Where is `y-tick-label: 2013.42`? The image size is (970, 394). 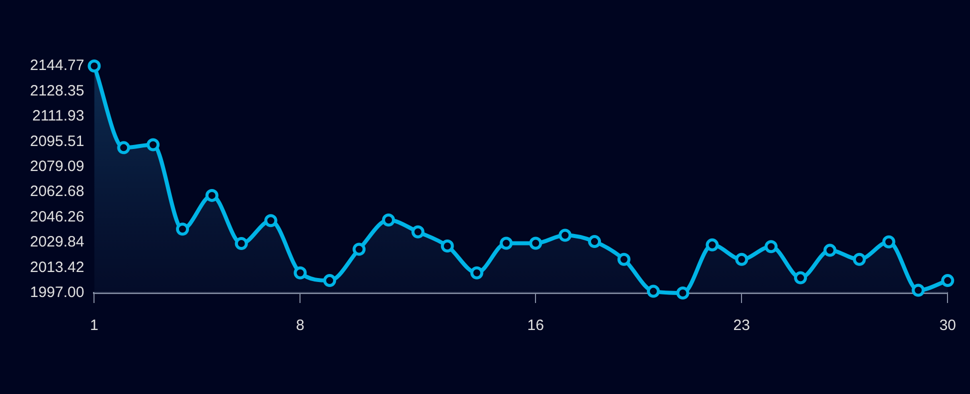
y-tick-label: 2013.42 is located at coordinates (57, 267).